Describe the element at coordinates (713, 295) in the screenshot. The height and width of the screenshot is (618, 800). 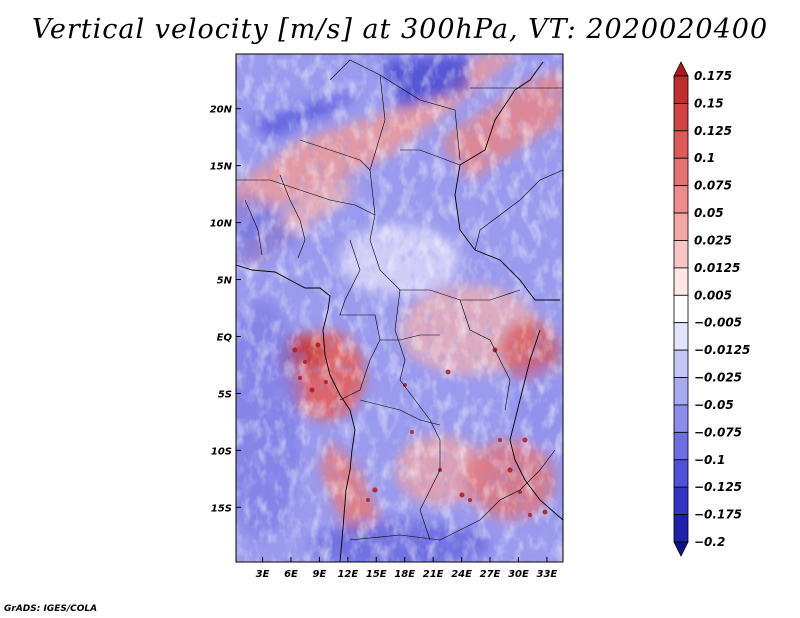
I see `colorbar-label: 0.005` at that location.